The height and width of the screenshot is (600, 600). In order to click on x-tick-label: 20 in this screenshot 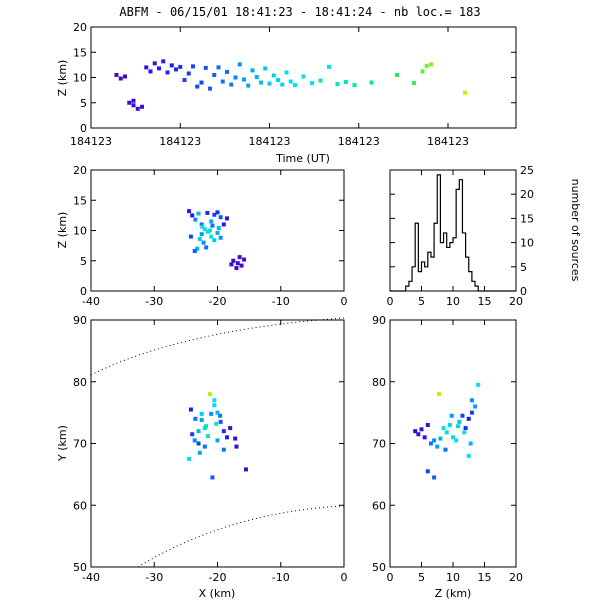, I will do `click(516, 577)`.